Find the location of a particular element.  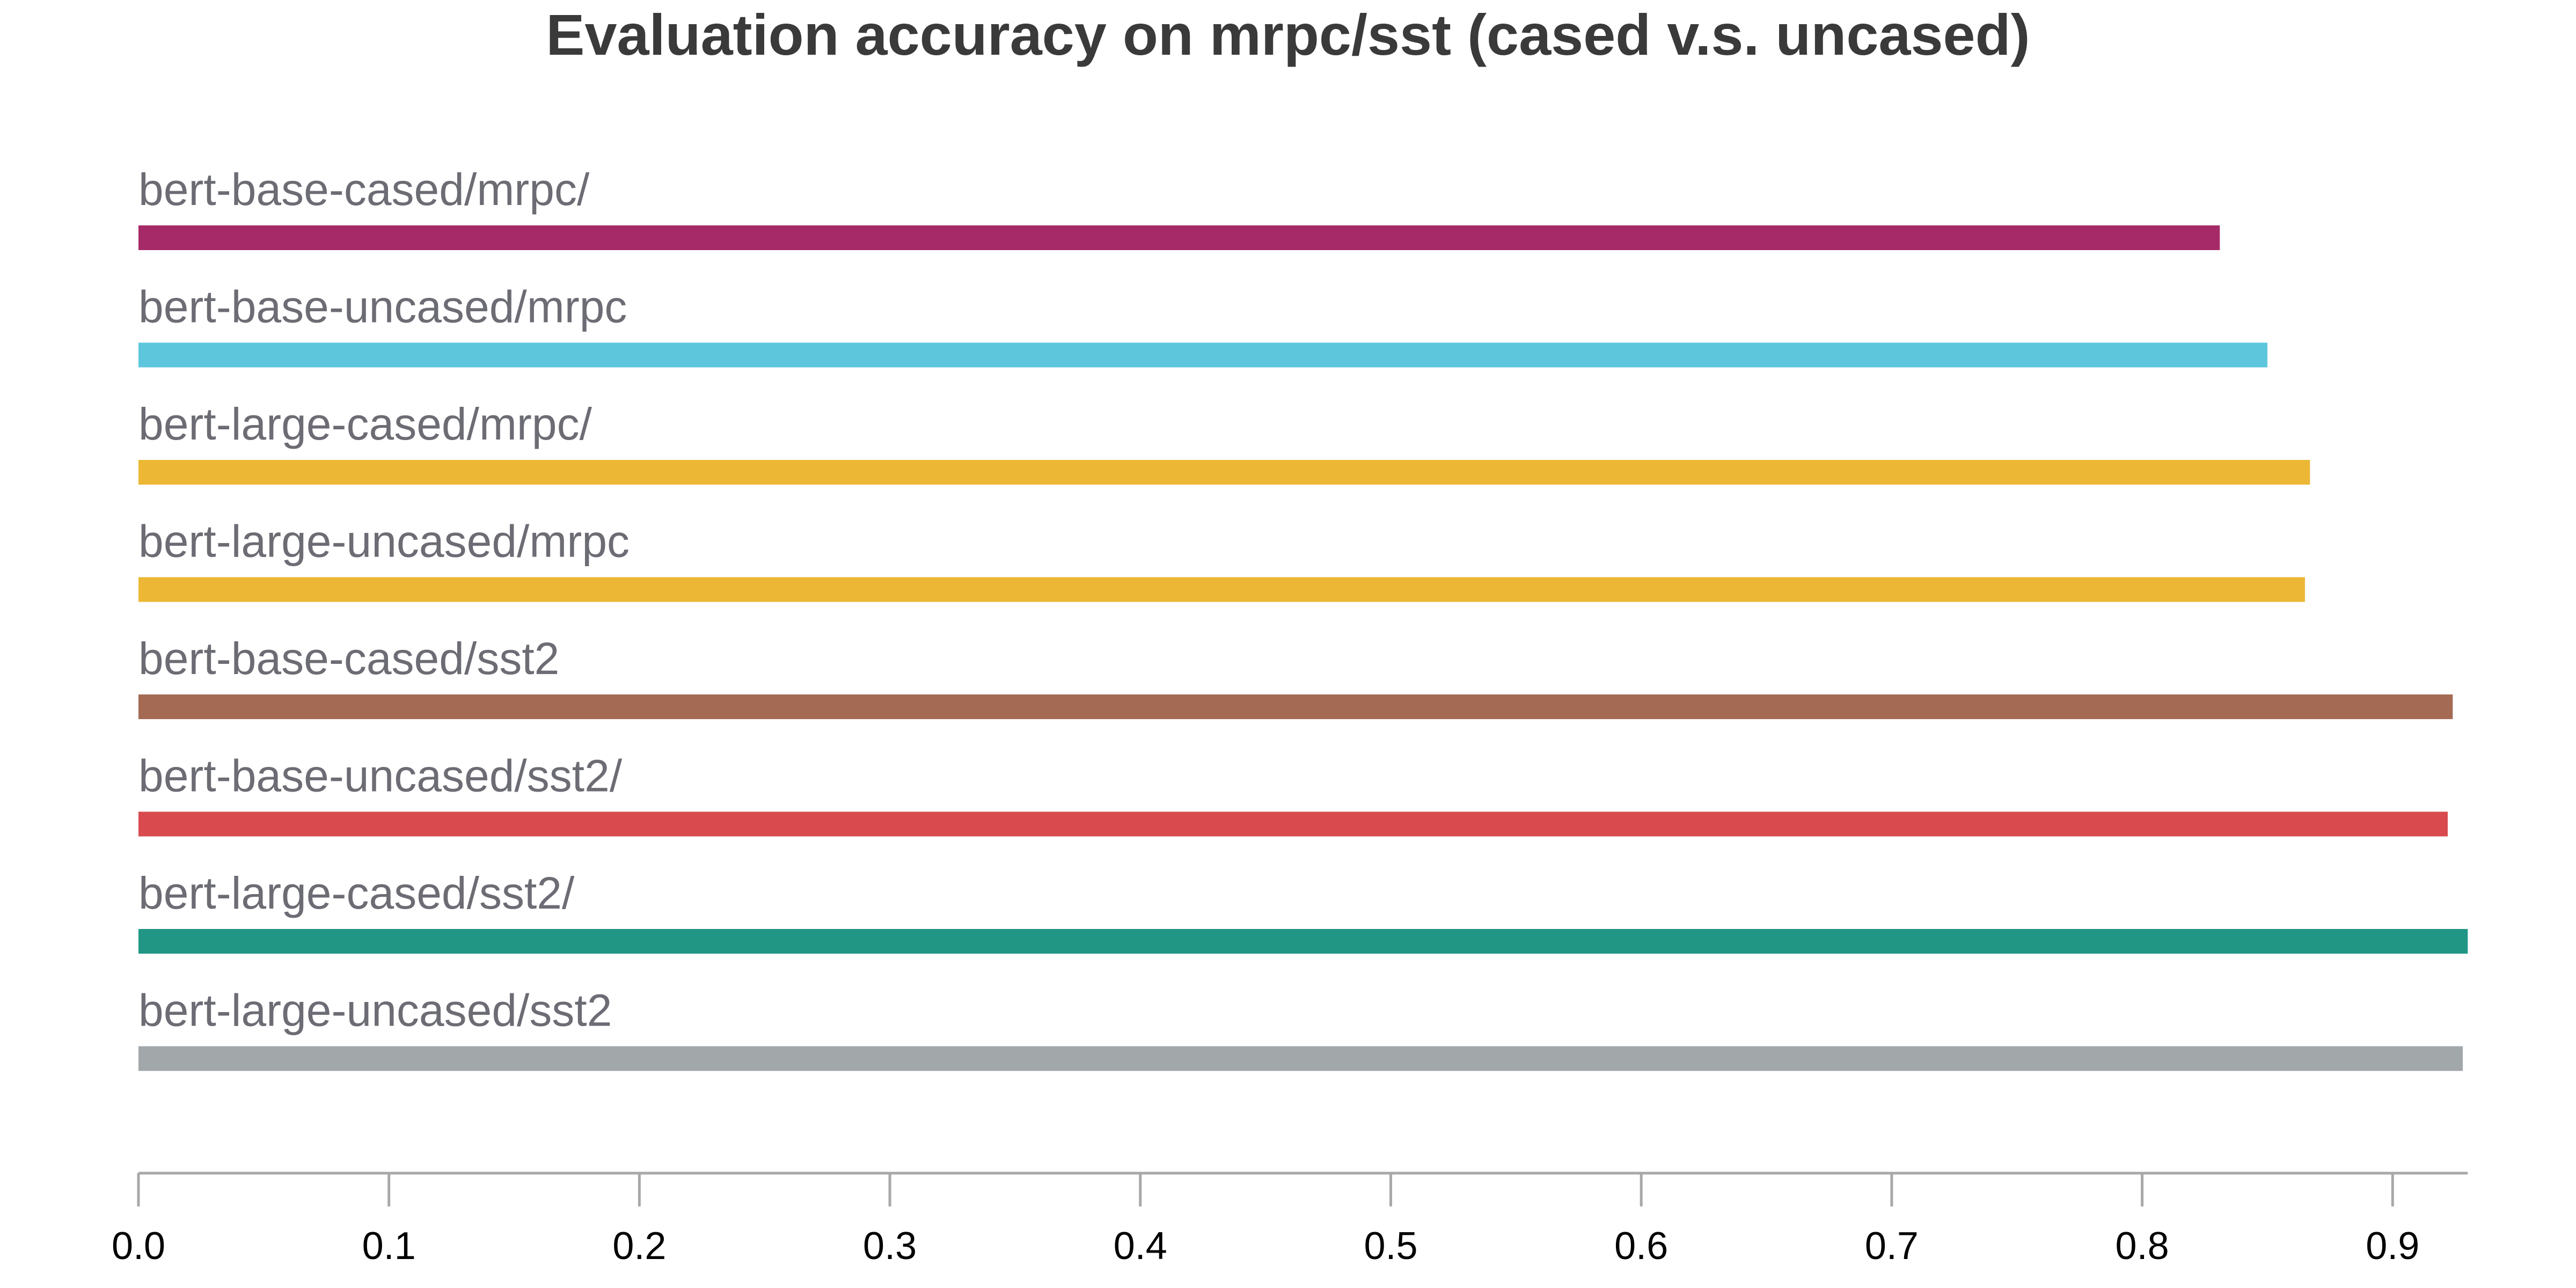

x-tick-label: 0.9 is located at coordinates (2392, 1246).